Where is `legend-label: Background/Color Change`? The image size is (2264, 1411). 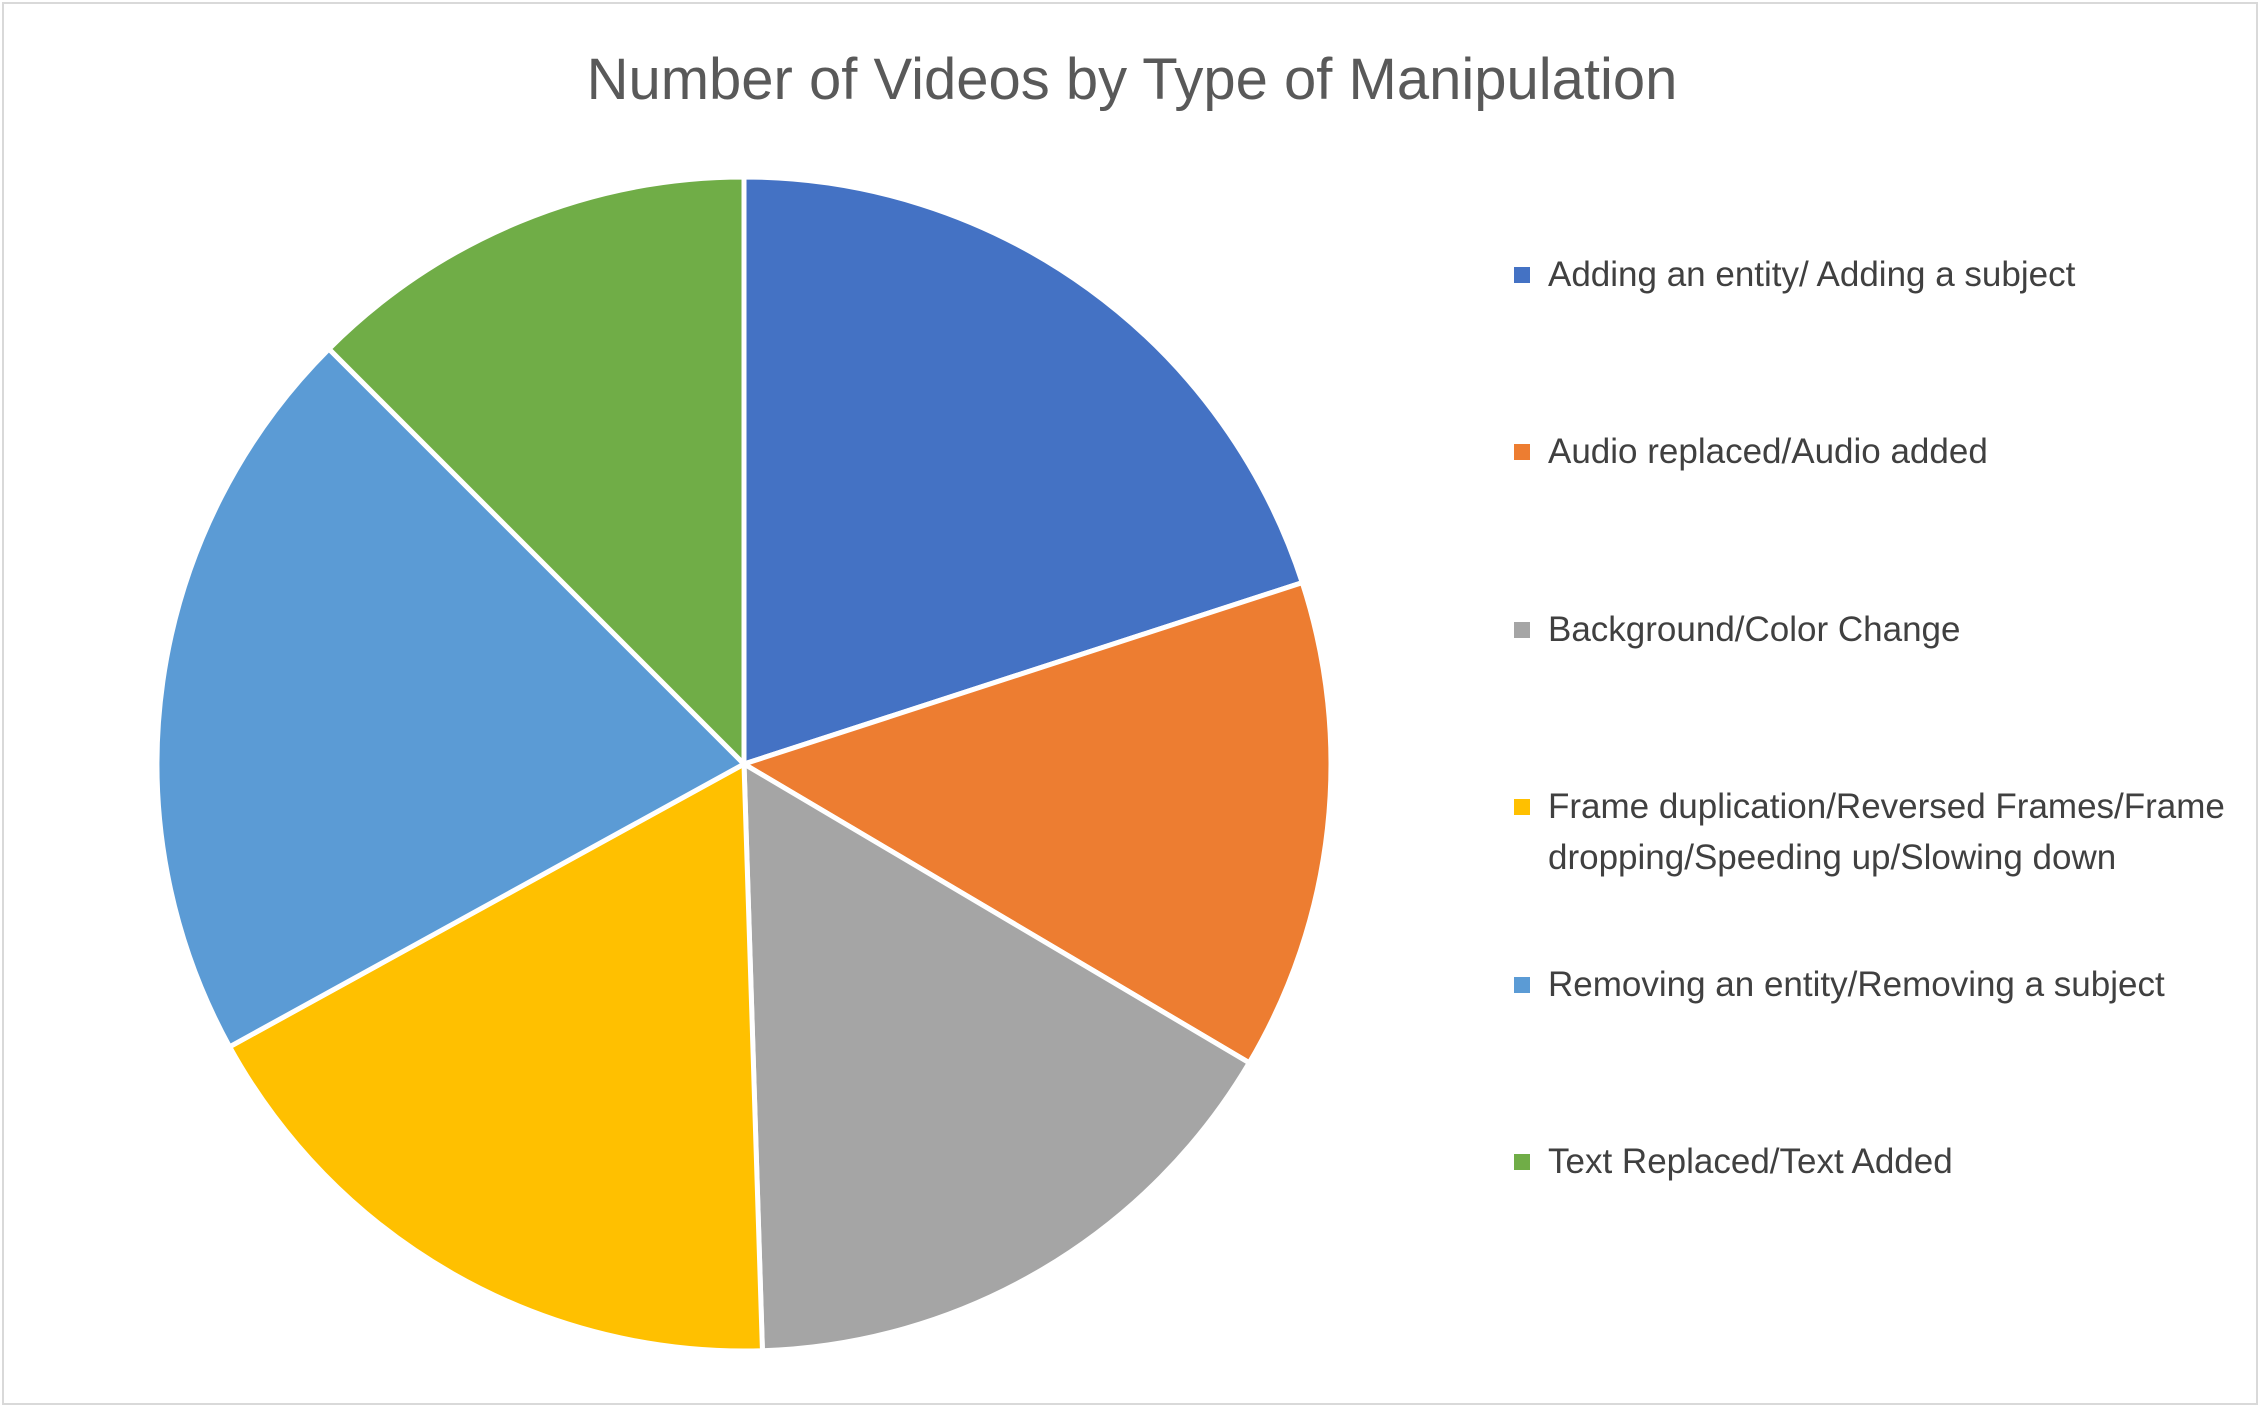 legend-label: Background/Color Change is located at coordinates (1754, 629).